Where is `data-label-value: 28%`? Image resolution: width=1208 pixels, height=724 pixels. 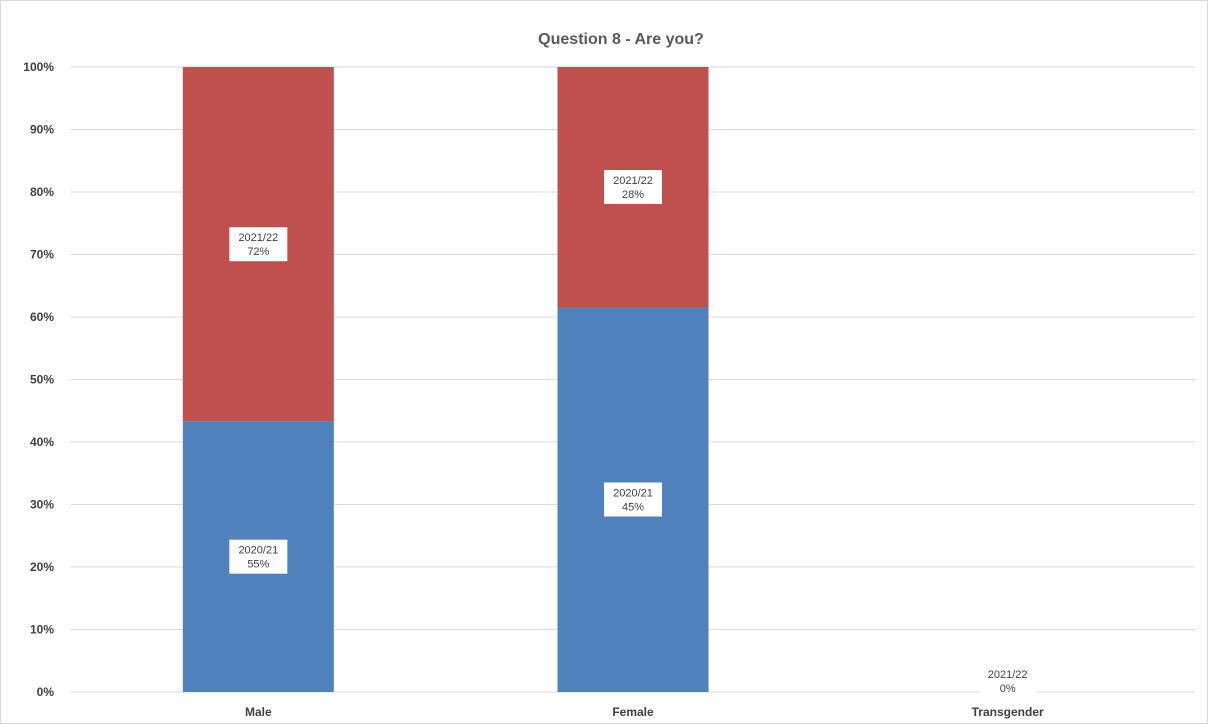
data-label-value: 28% is located at coordinates (633, 195).